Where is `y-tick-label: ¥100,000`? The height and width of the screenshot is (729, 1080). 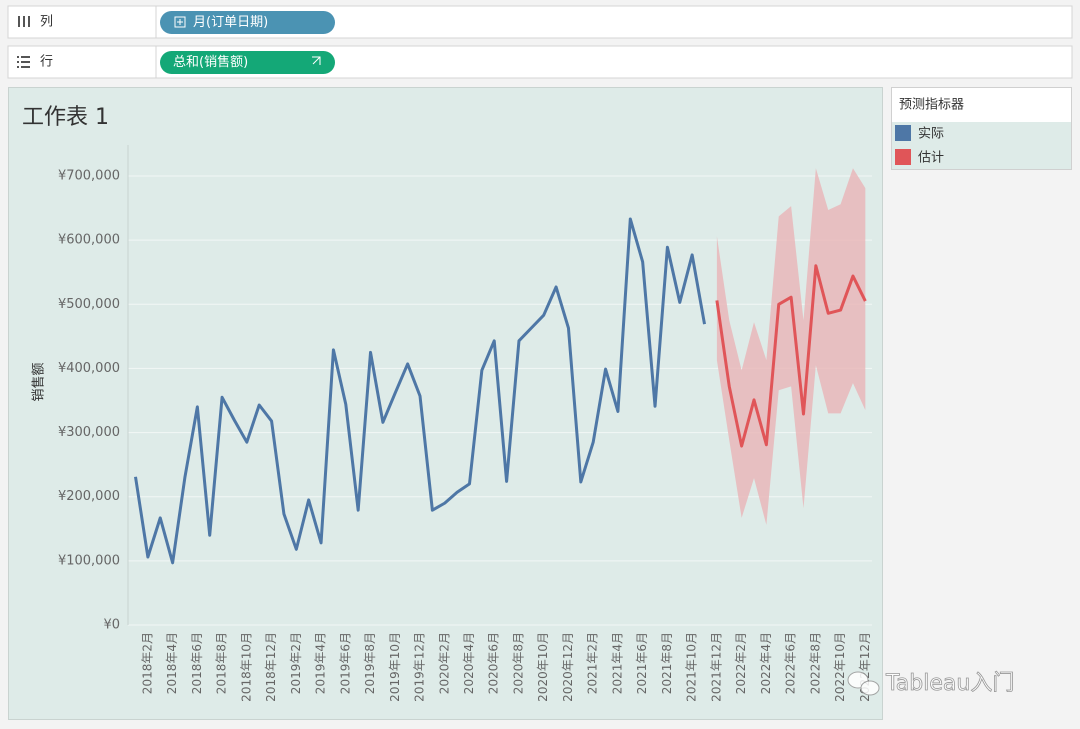
y-tick-label: ¥100,000 is located at coordinates (89, 560).